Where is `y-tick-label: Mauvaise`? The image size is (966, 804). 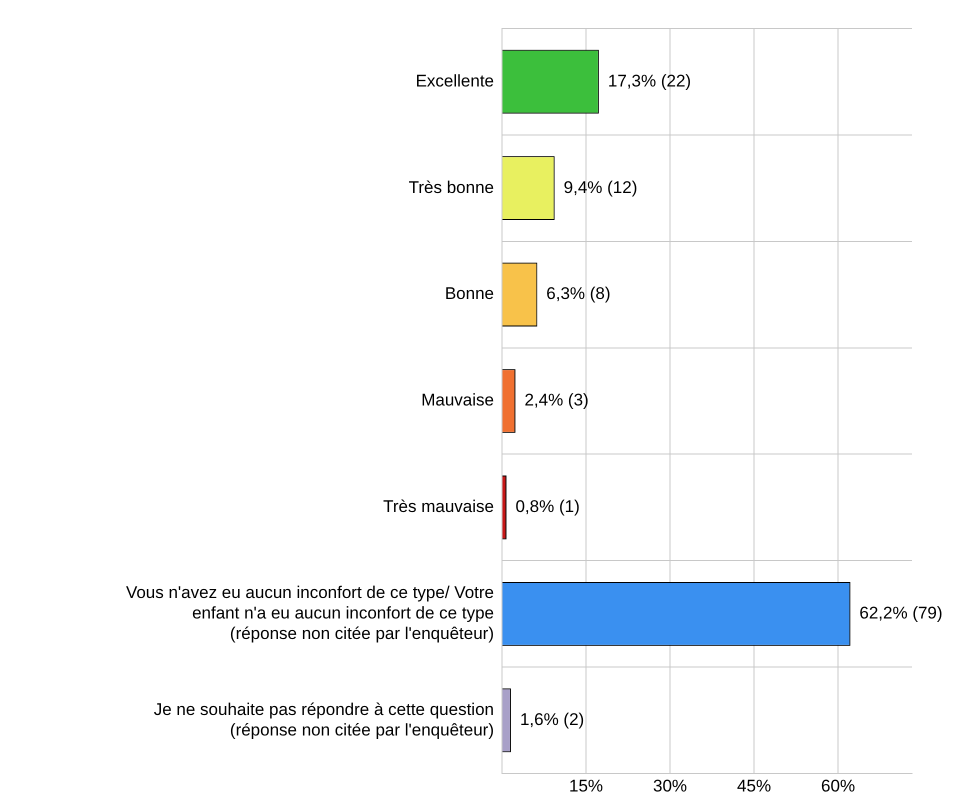
y-tick-label: Mauvaise is located at coordinates (457, 400).